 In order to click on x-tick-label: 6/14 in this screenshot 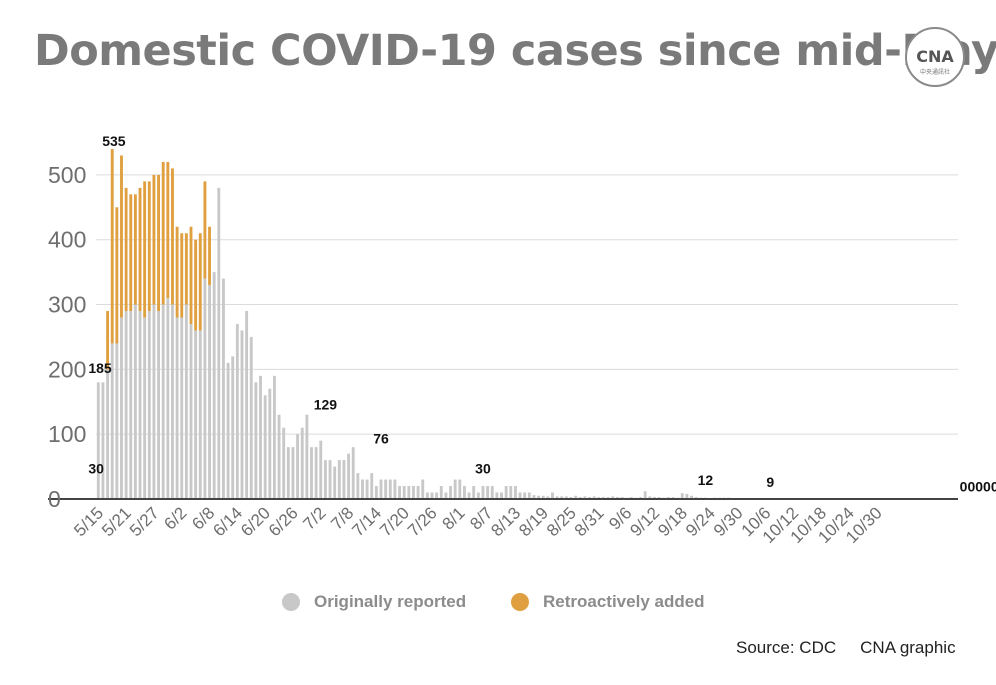, I will do `click(227, 521)`.